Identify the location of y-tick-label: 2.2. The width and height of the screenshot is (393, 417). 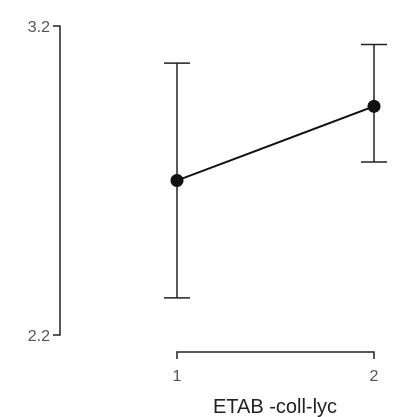
(39, 336).